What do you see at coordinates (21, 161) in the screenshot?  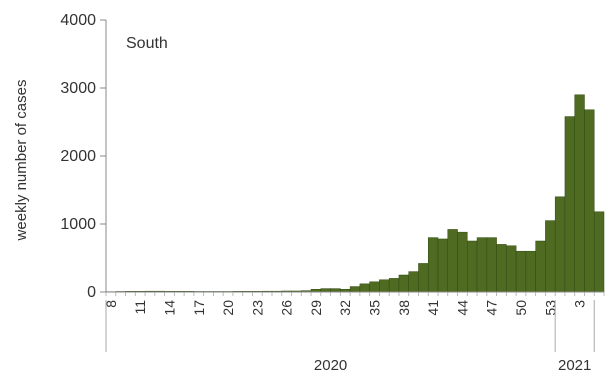 I see `y-axis-label: weekly number of cases` at bounding box center [21, 161].